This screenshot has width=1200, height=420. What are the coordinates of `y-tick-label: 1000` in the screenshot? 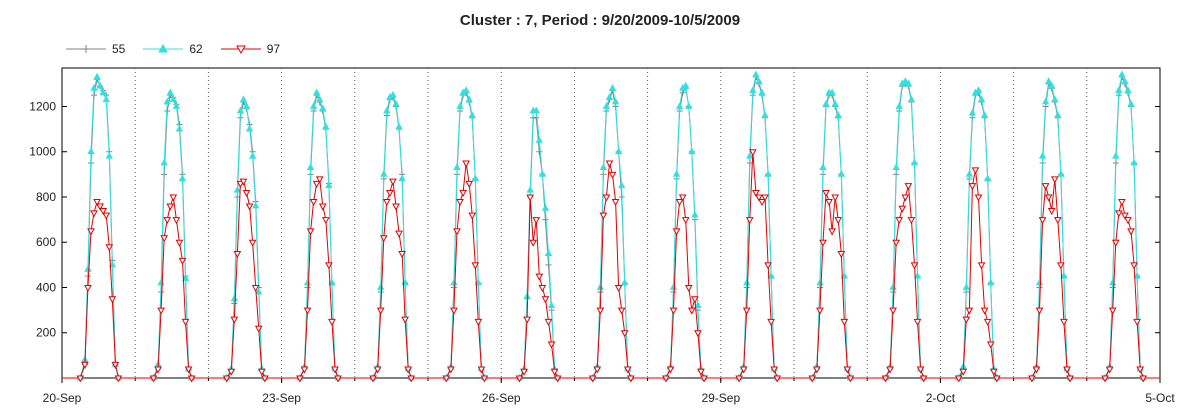 It's located at (42, 152).